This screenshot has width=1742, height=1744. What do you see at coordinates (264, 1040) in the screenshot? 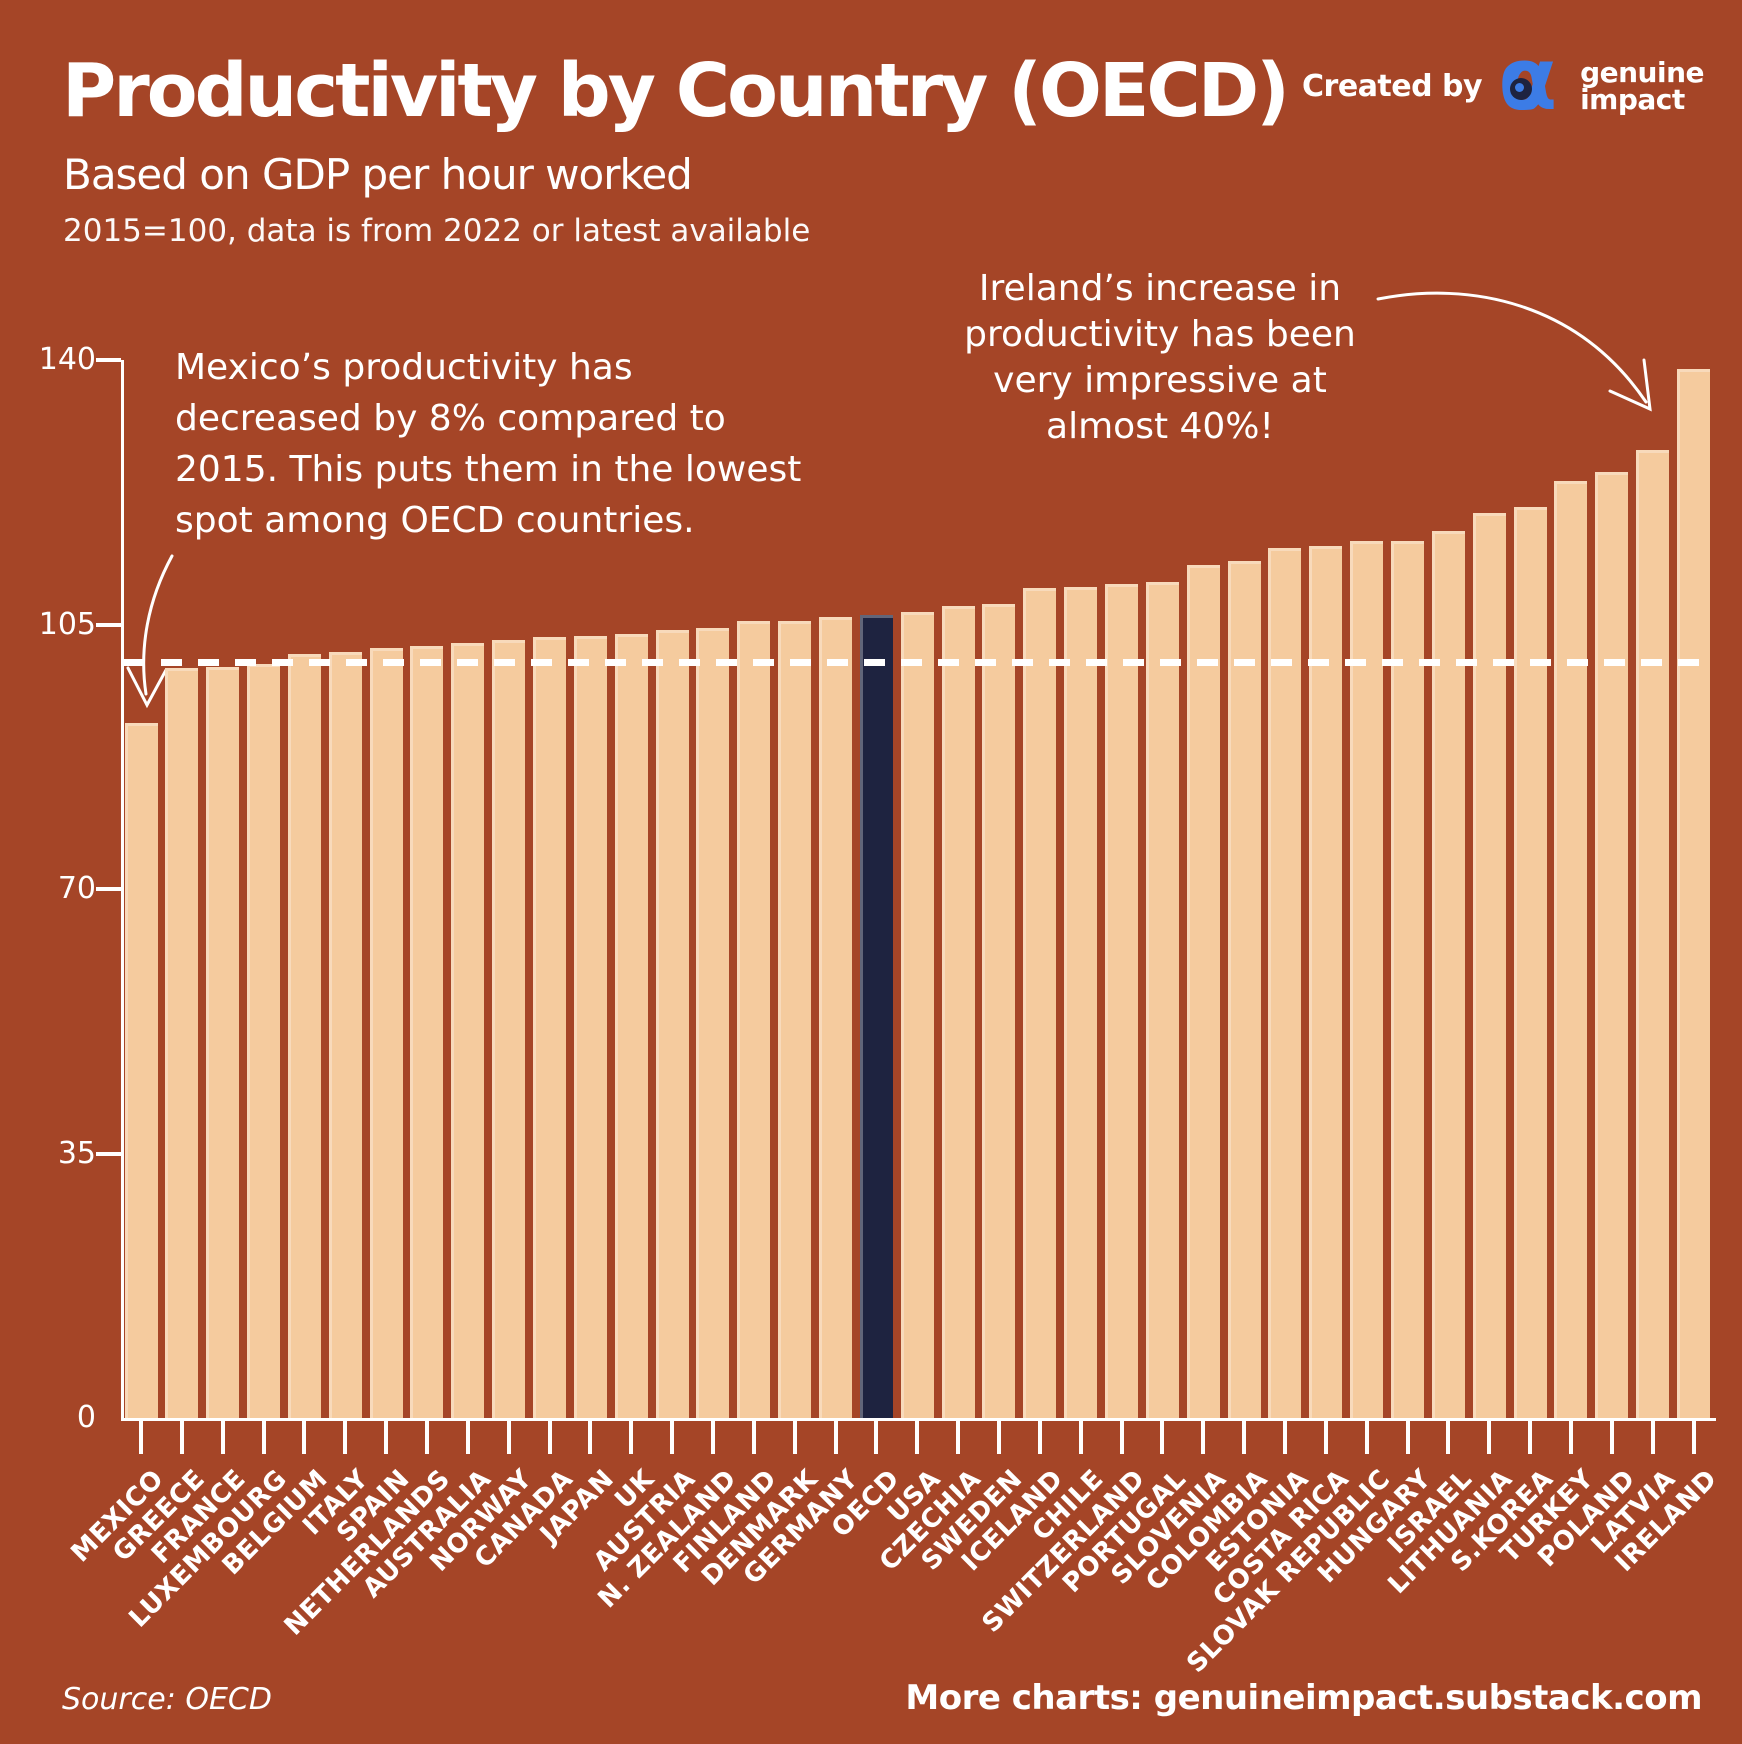
I see `bar-luxembourg` at bounding box center [264, 1040].